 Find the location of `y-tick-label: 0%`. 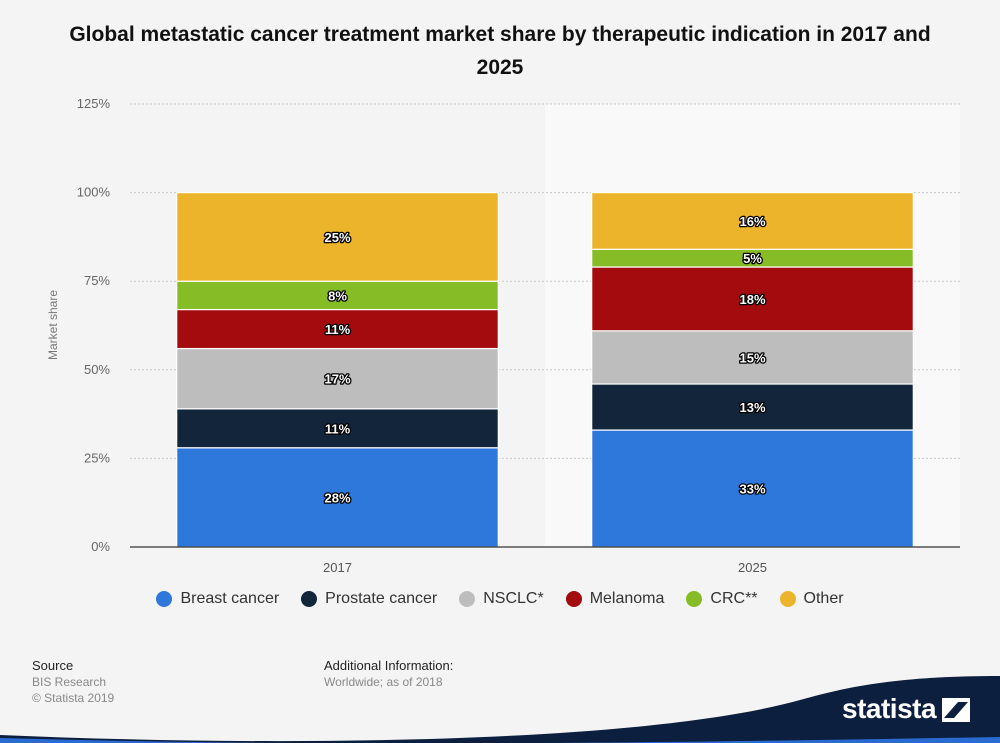

y-tick-label: 0% is located at coordinates (100, 546).